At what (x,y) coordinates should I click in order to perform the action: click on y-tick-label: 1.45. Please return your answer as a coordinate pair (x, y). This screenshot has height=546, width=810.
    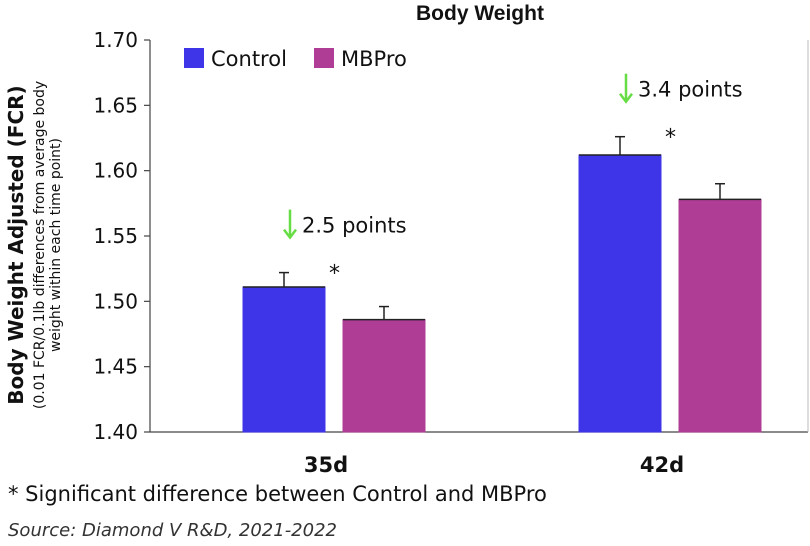
    Looking at the image, I should click on (115, 367).